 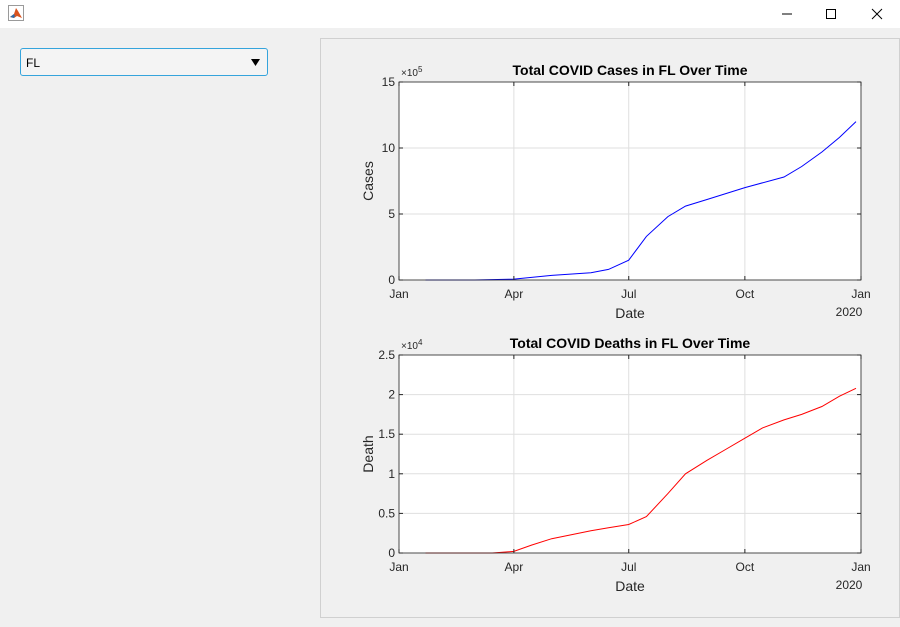 I want to click on caret-down-icon, so click(x=255, y=62).